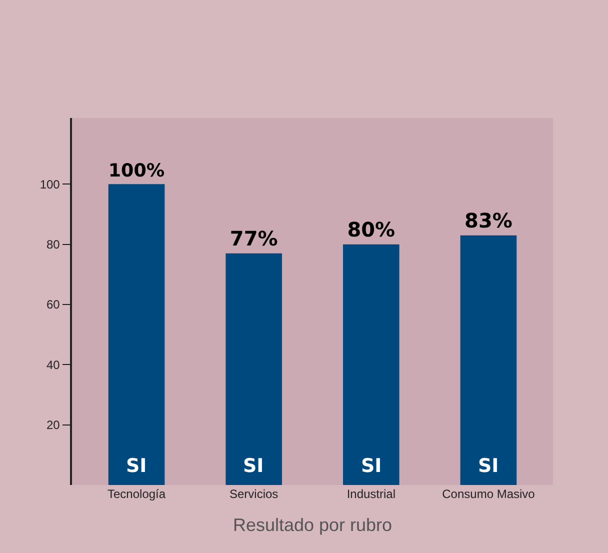  What do you see at coordinates (53, 305) in the screenshot?
I see `y-tick-label: 60` at bounding box center [53, 305].